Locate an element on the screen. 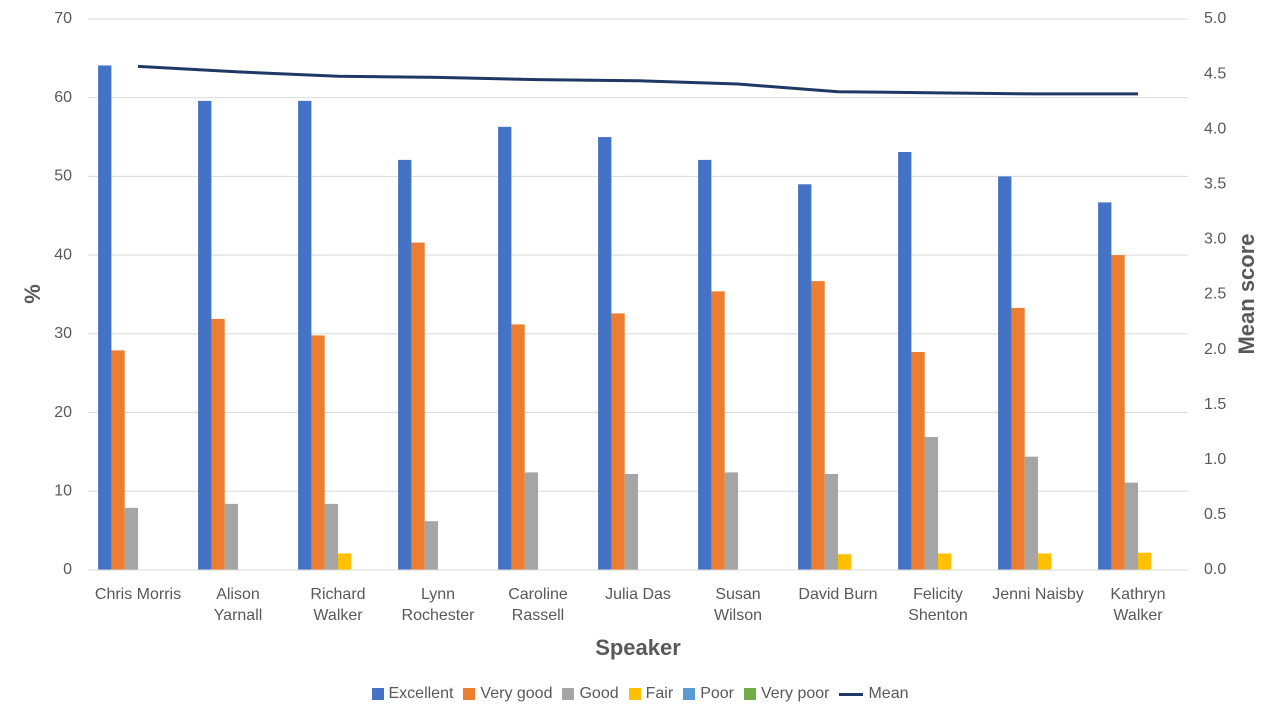 This screenshot has height=720, width=1280. legend-item: Very good is located at coordinates (507, 694).